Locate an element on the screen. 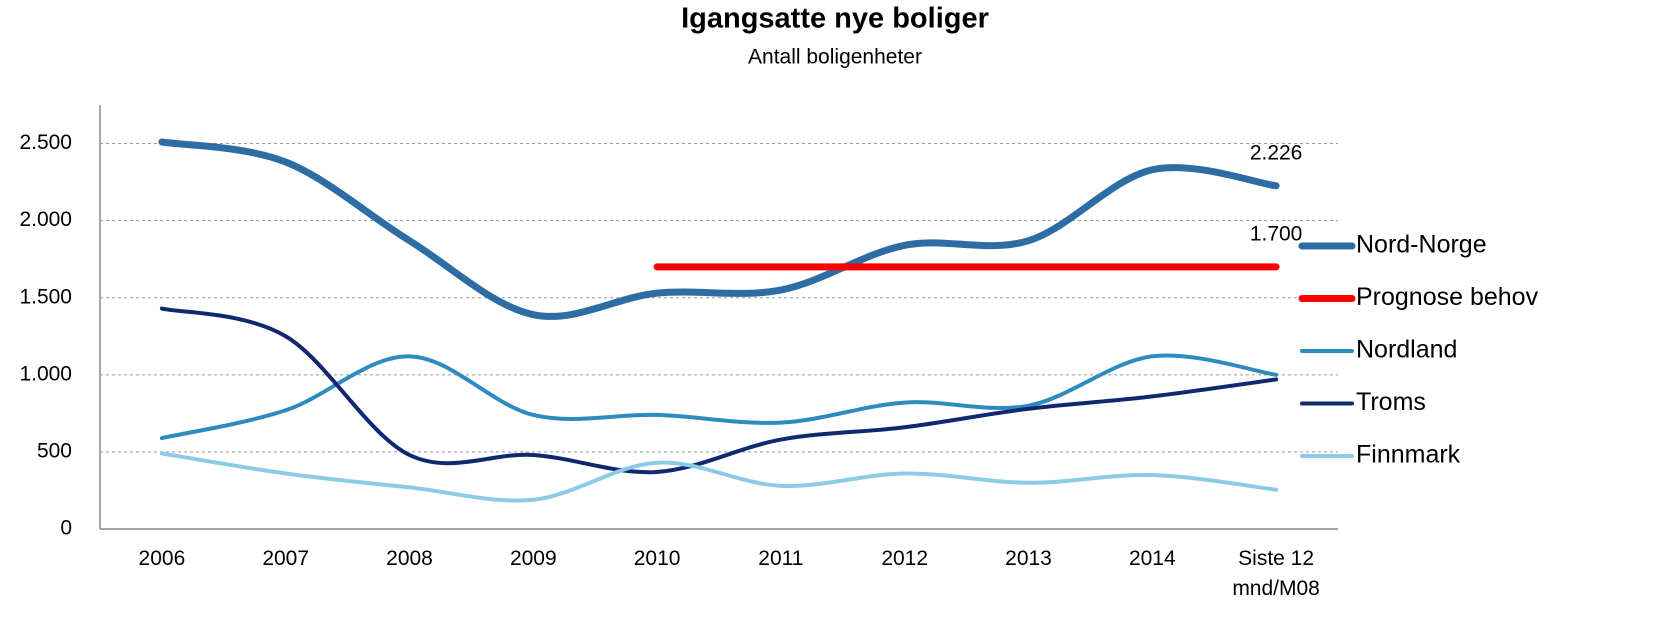 The width and height of the screenshot is (1659, 639). x-tick-label: 2008 is located at coordinates (409, 558).